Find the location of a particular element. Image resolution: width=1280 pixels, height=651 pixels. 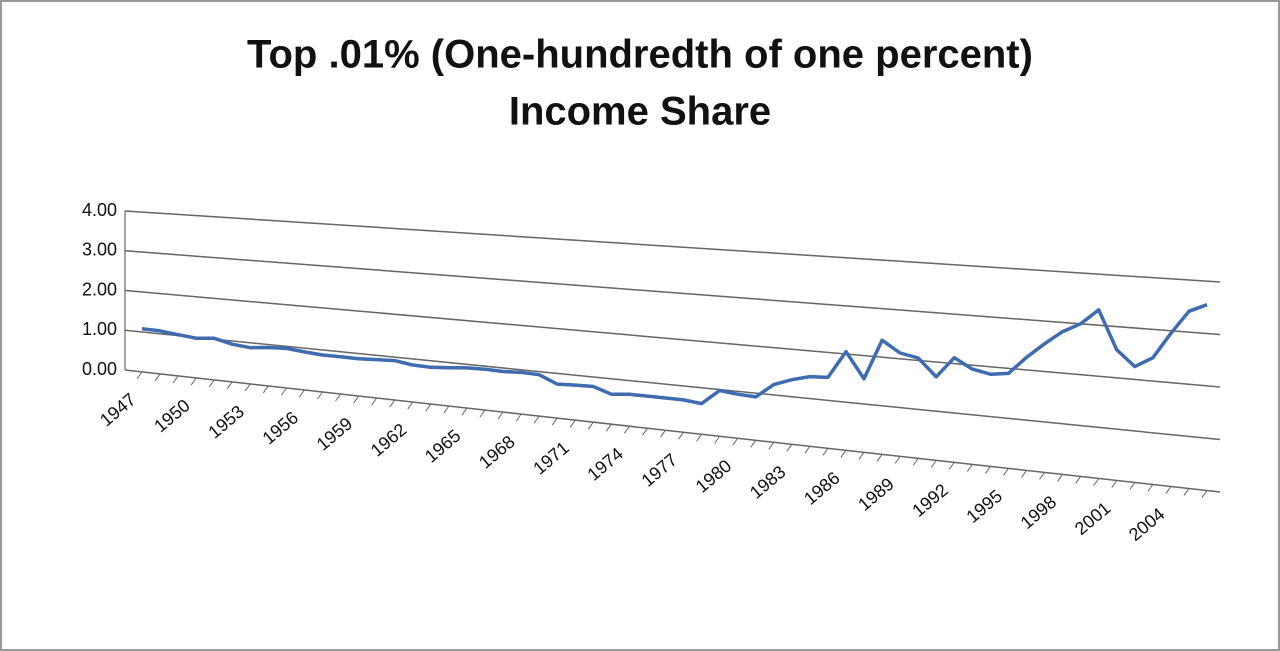

chart-title: Income Share is located at coordinates (640, 112).